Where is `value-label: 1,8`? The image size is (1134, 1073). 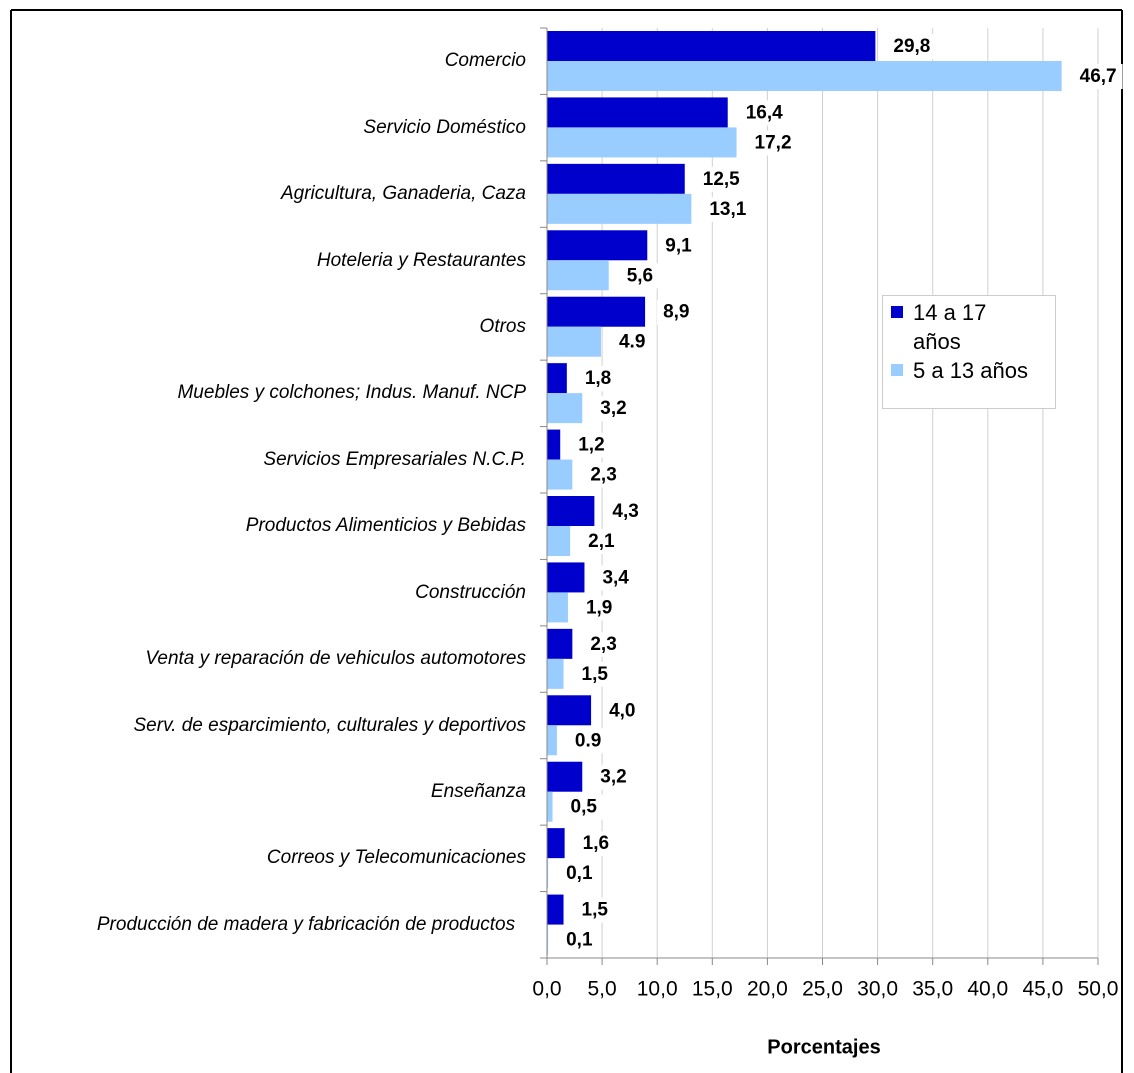 value-label: 1,8 is located at coordinates (598, 378).